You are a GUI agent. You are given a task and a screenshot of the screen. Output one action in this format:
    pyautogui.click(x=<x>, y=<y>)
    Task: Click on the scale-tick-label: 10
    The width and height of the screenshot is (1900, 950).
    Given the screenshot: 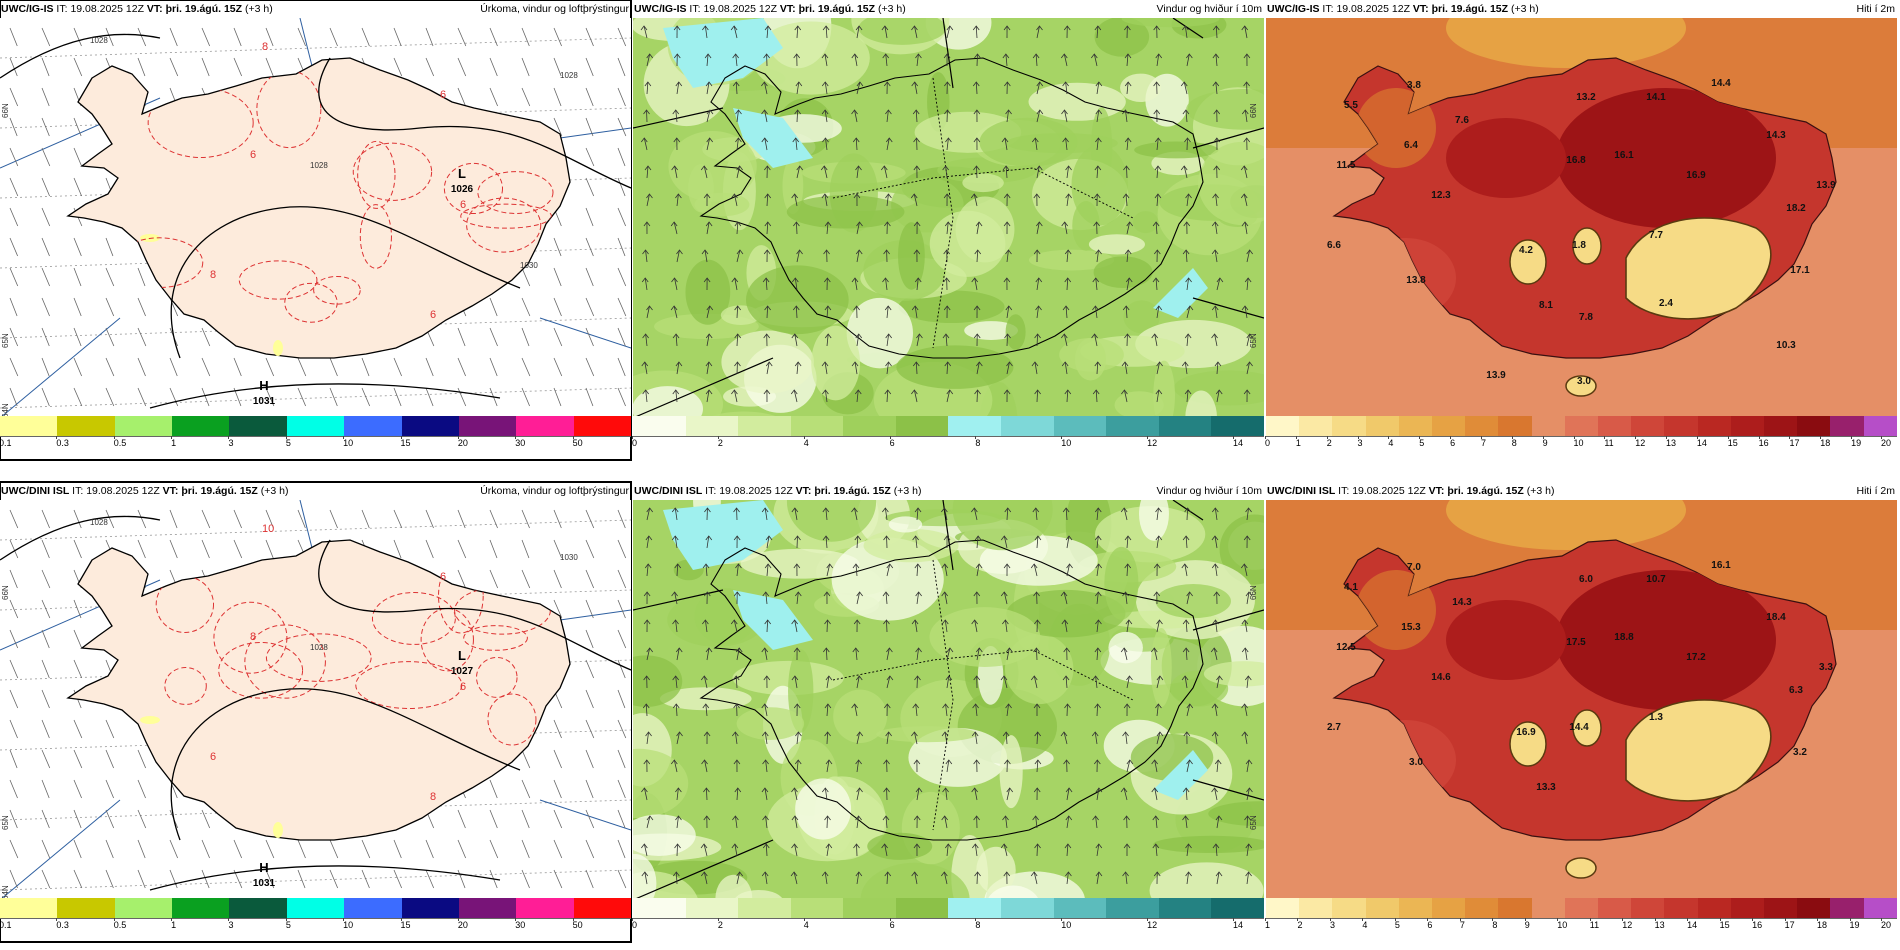 What is the action you would take?
    pyautogui.click(x=1562, y=924)
    